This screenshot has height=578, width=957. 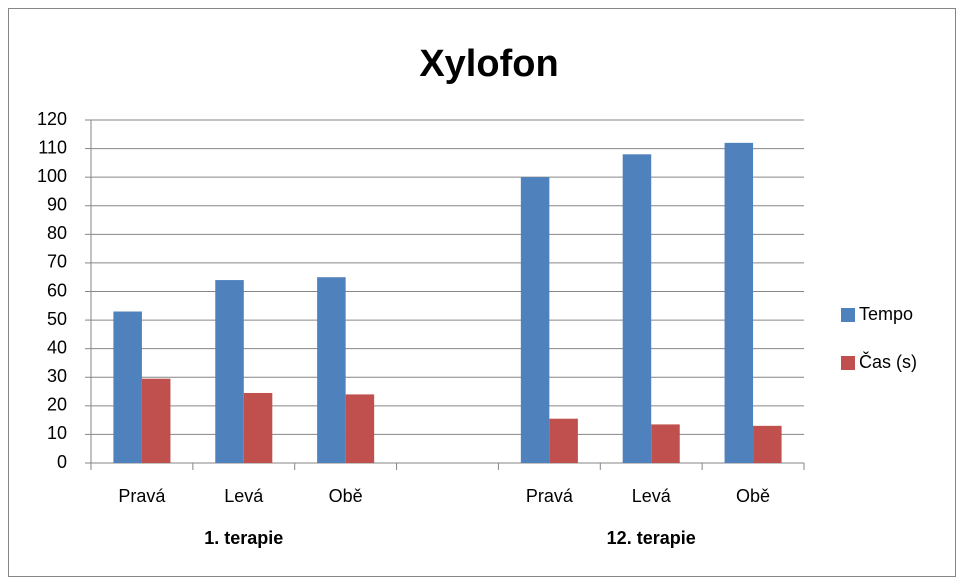 What do you see at coordinates (57, 433) in the screenshot?
I see `y-tick-label: 10` at bounding box center [57, 433].